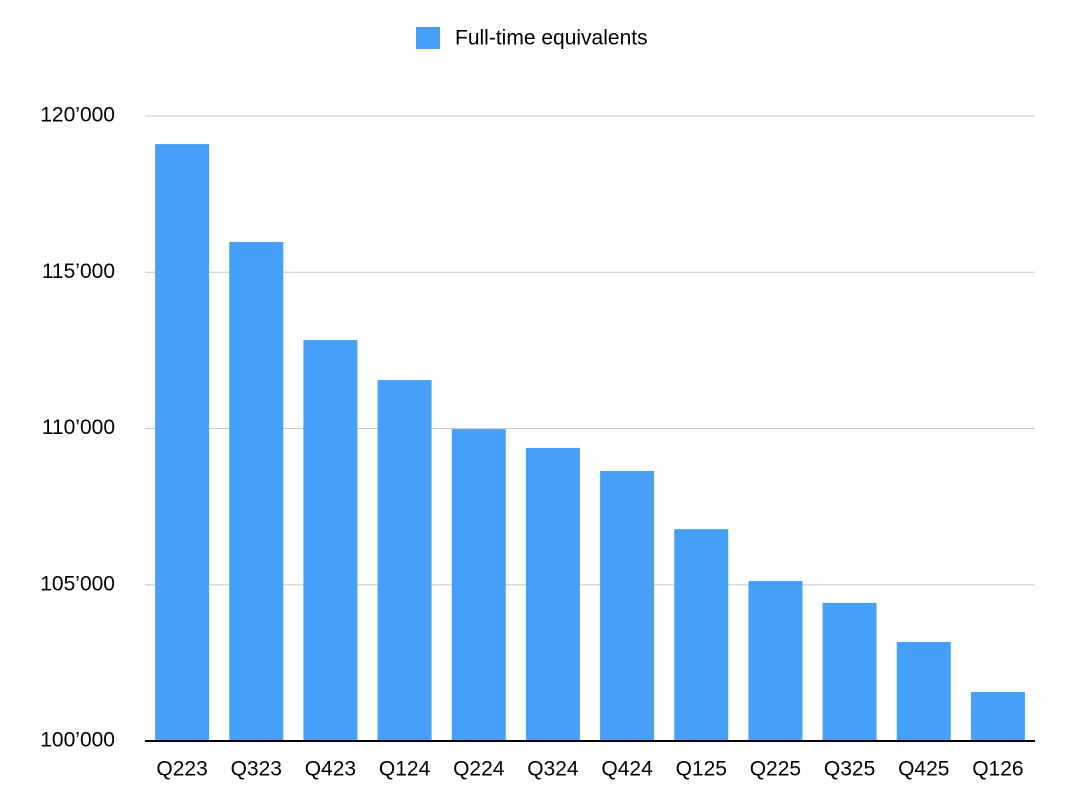  Describe the element at coordinates (428, 38) in the screenshot. I see `legend-swatch` at that location.